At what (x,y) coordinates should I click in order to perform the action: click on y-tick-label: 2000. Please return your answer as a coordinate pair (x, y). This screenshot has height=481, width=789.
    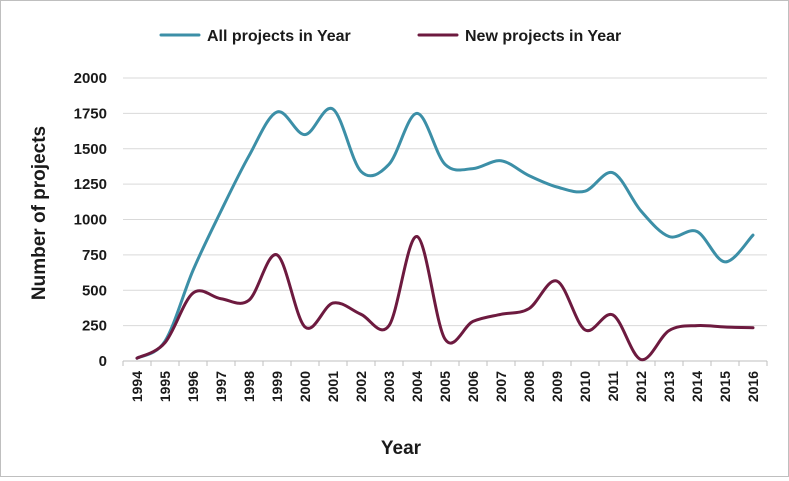
    Looking at the image, I should click on (90, 78).